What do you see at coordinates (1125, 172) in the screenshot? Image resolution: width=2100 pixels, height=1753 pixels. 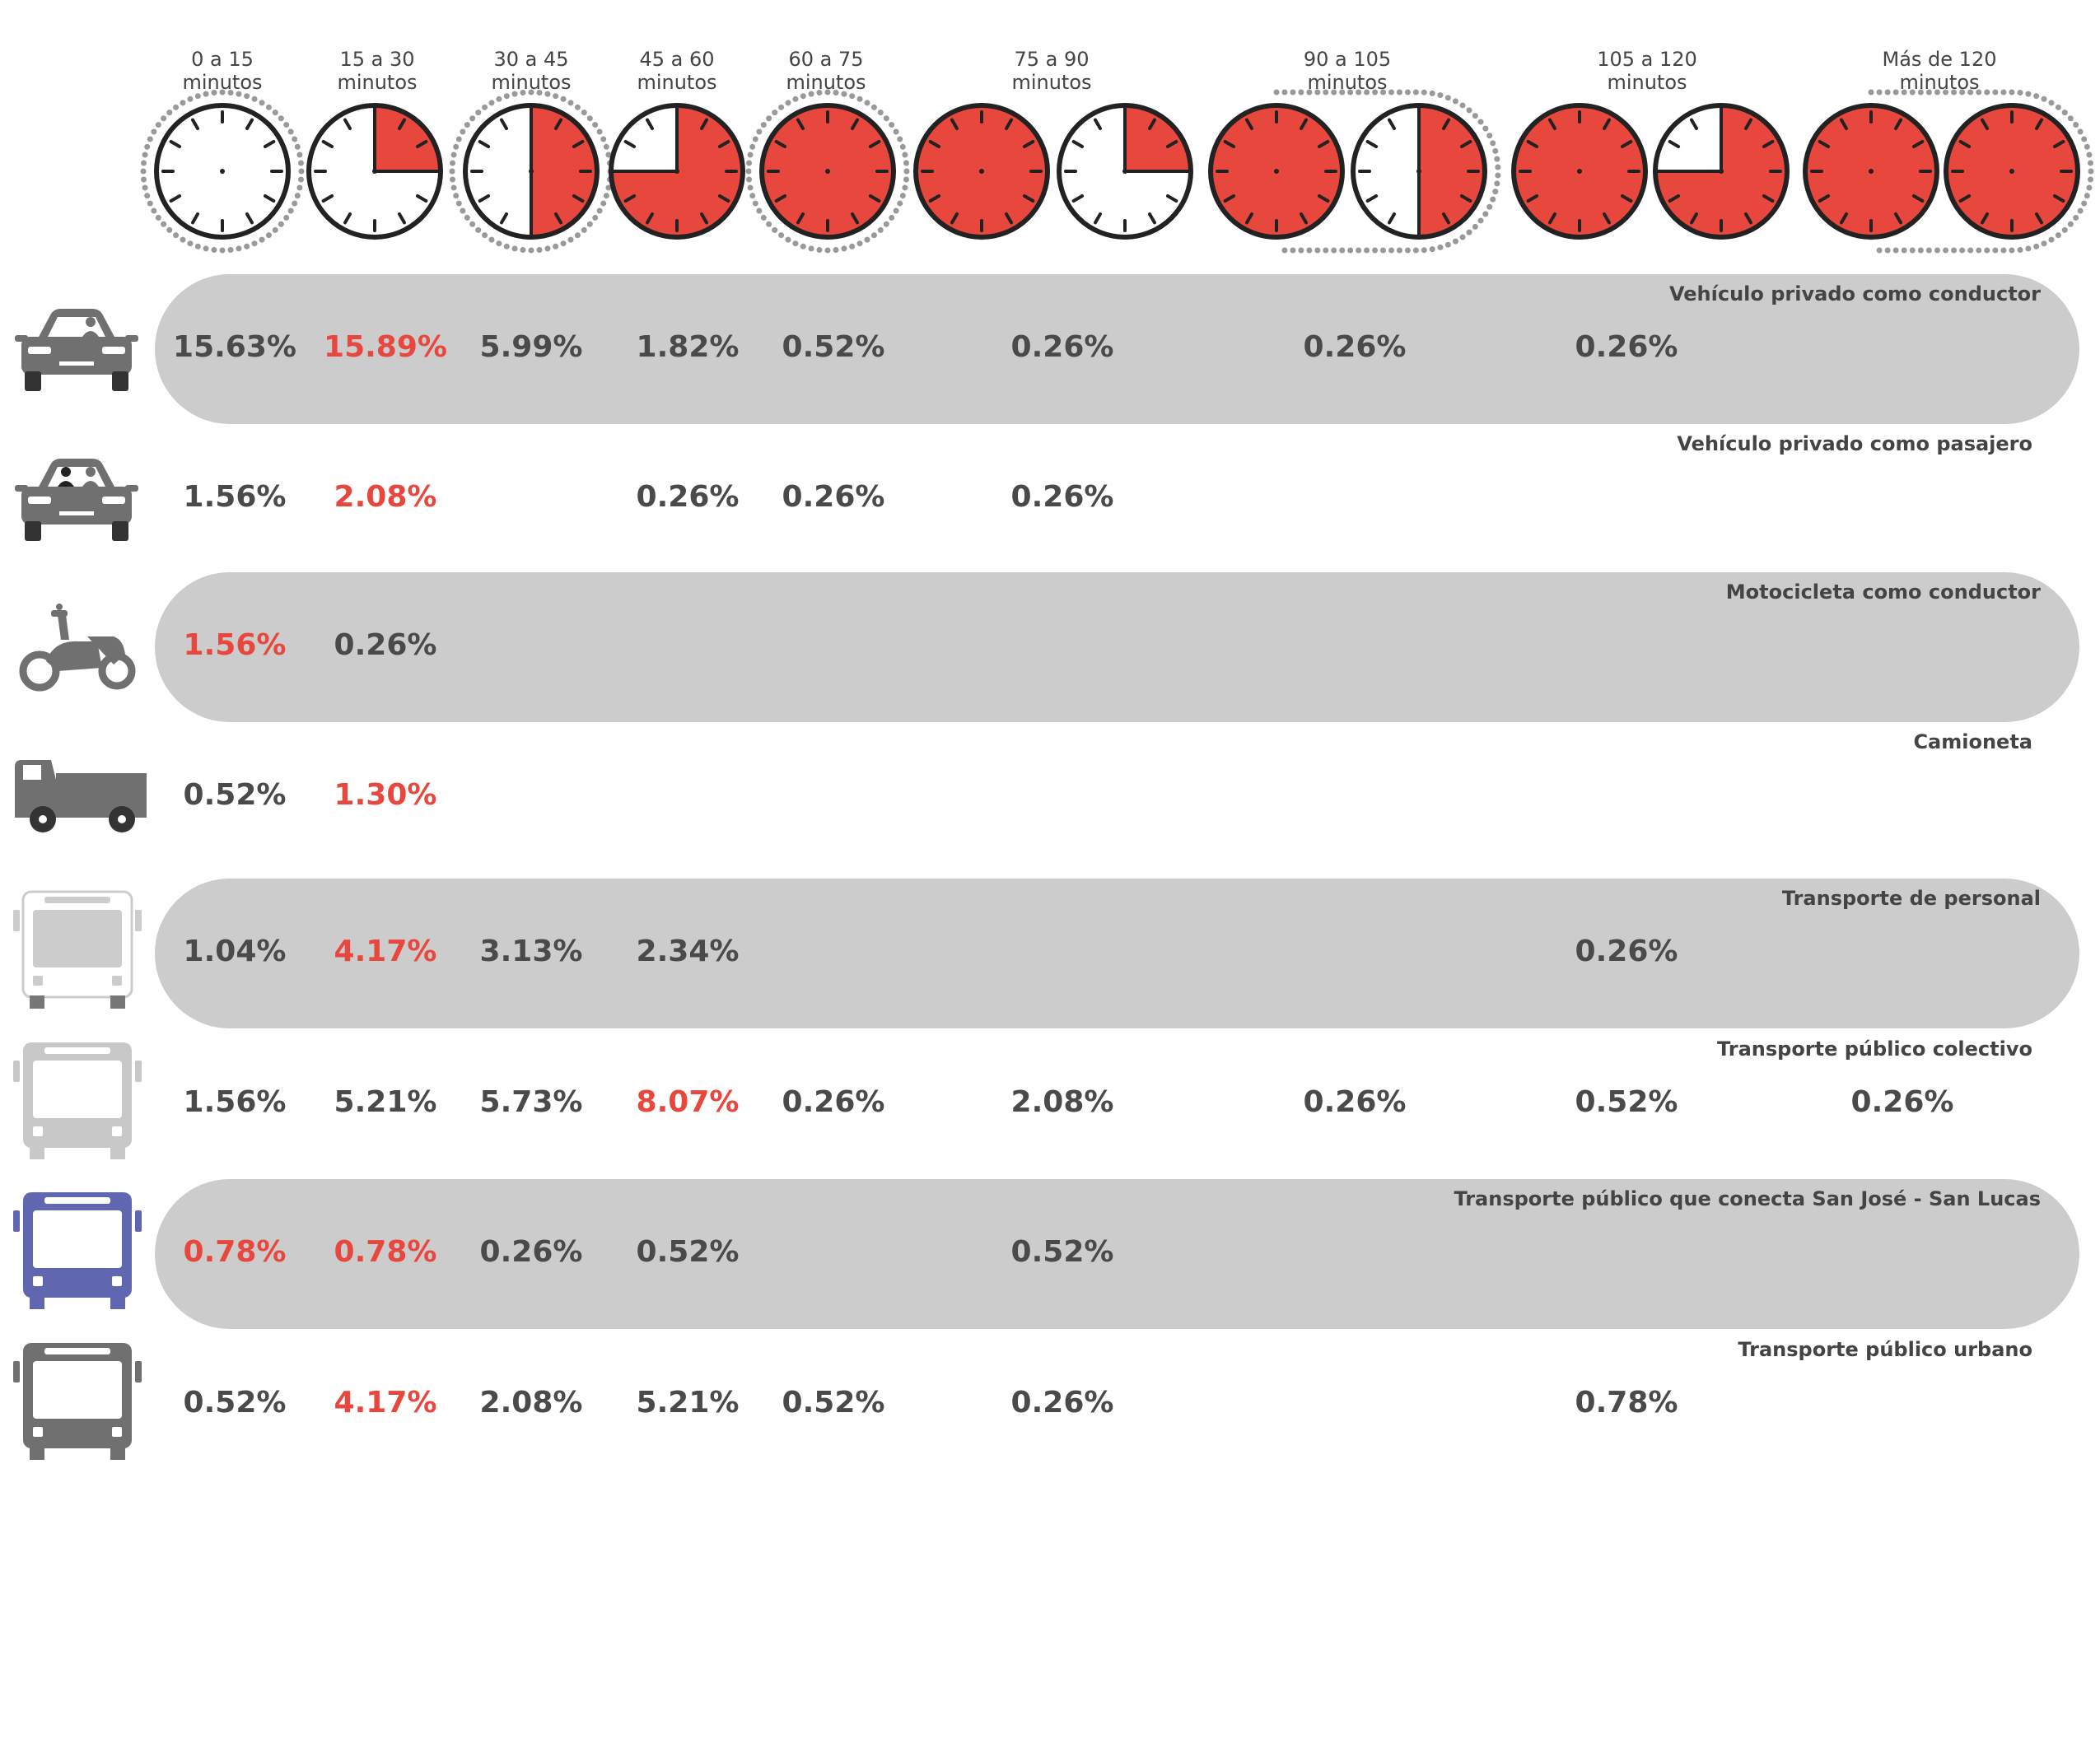 I see `clock-5-b` at bounding box center [1125, 172].